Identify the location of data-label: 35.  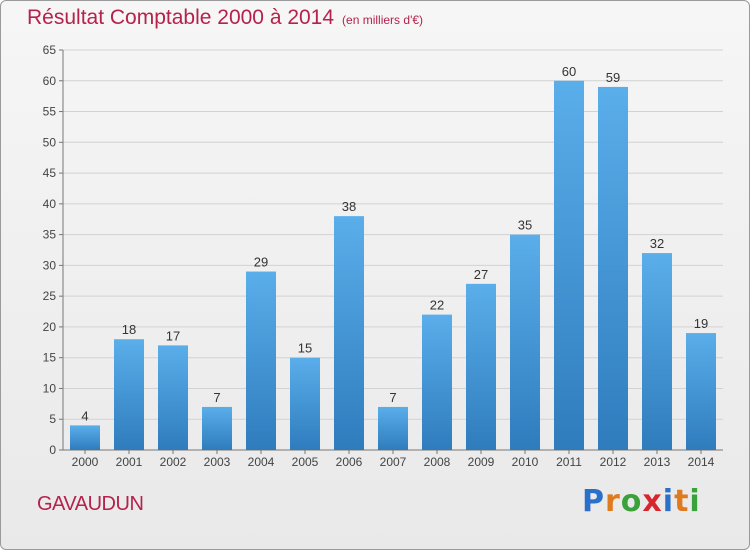
(525, 225).